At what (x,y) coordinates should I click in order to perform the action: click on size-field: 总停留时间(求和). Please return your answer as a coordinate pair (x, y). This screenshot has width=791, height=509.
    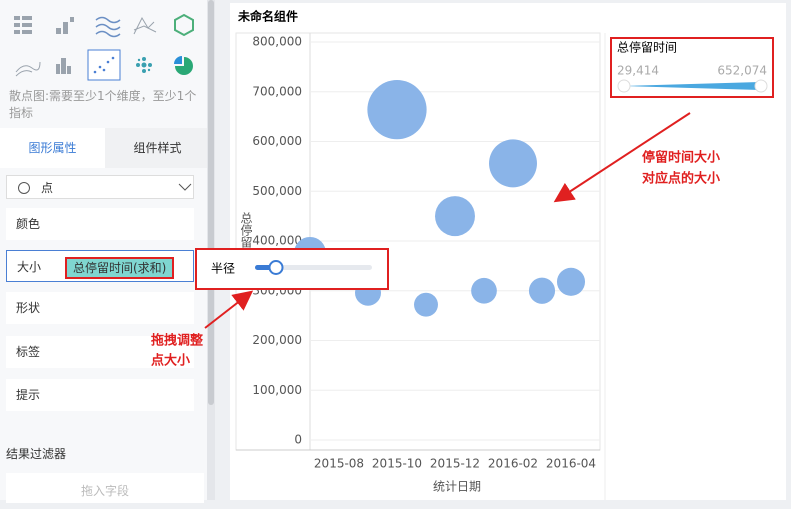
    Looking at the image, I should click on (120, 268).